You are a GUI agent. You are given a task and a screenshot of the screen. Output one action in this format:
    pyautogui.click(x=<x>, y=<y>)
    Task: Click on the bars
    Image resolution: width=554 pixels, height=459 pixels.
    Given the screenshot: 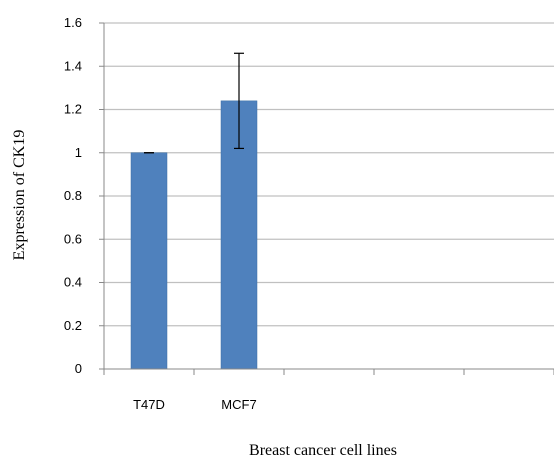 What is the action you would take?
    pyautogui.click(x=194, y=235)
    